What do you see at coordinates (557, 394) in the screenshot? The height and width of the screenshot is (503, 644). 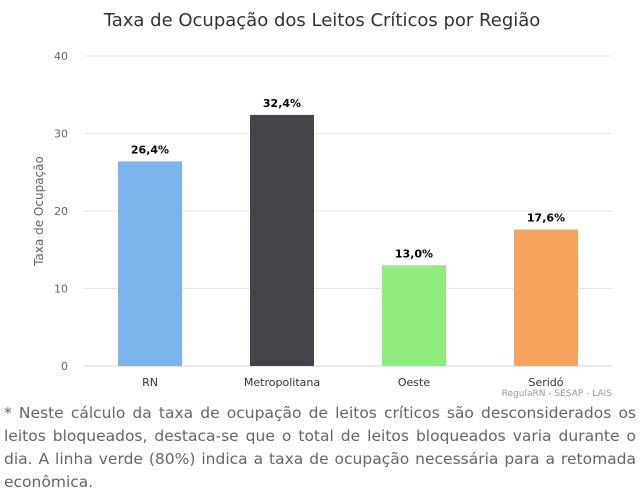 I see `chart-credits: RegulaRN - SESAP - LAIS` at bounding box center [557, 394].